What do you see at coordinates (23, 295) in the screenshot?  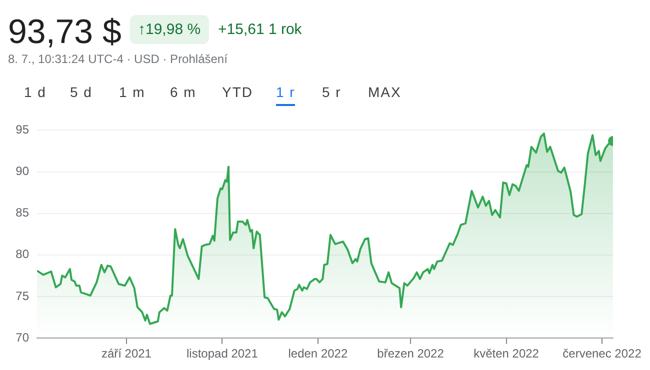 I see `y-tick-label: 75` at bounding box center [23, 295].